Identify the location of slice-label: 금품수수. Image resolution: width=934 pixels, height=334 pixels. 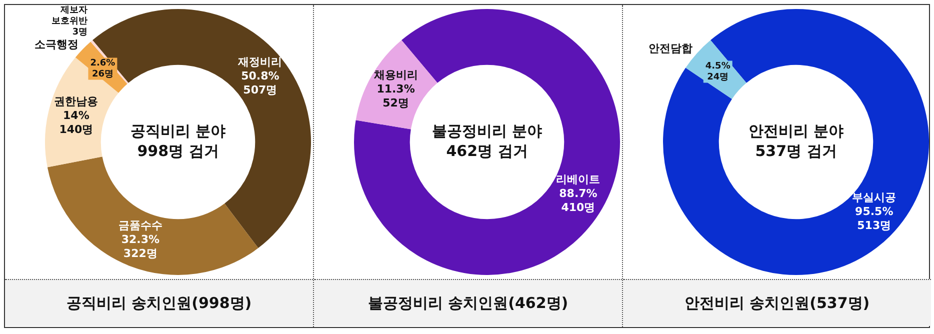
(140, 225).